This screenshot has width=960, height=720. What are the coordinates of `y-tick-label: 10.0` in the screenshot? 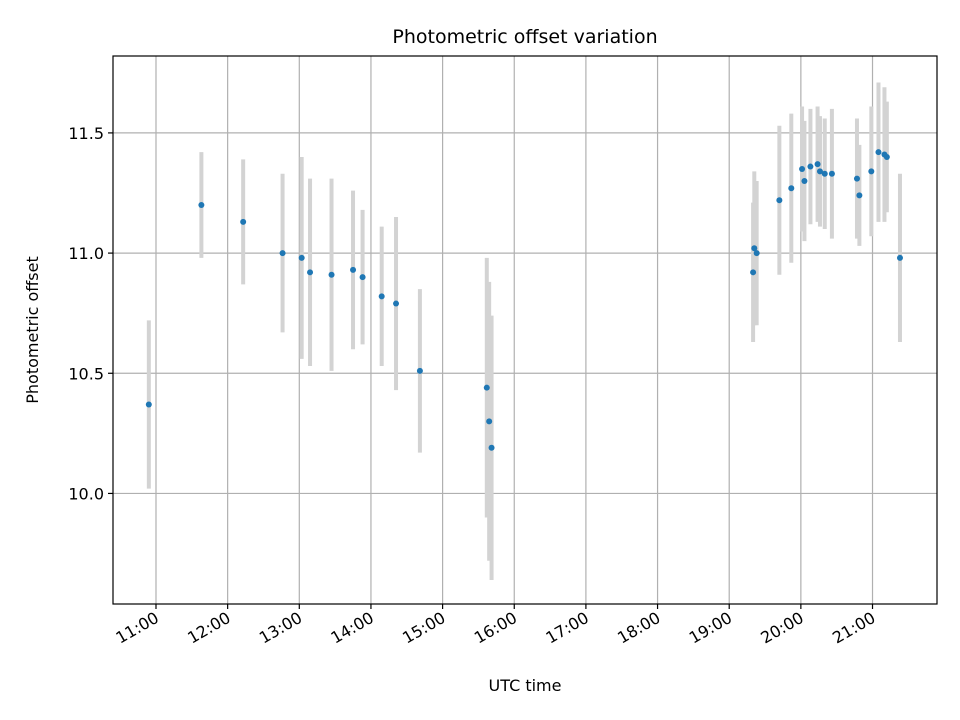 It's located at (86, 493).